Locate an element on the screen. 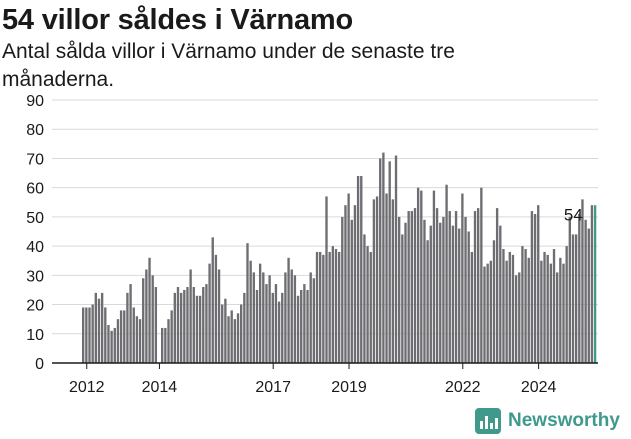 The height and width of the screenshot is (439, 631). y-tick-label: 40 is located at coordinates (35, 247).